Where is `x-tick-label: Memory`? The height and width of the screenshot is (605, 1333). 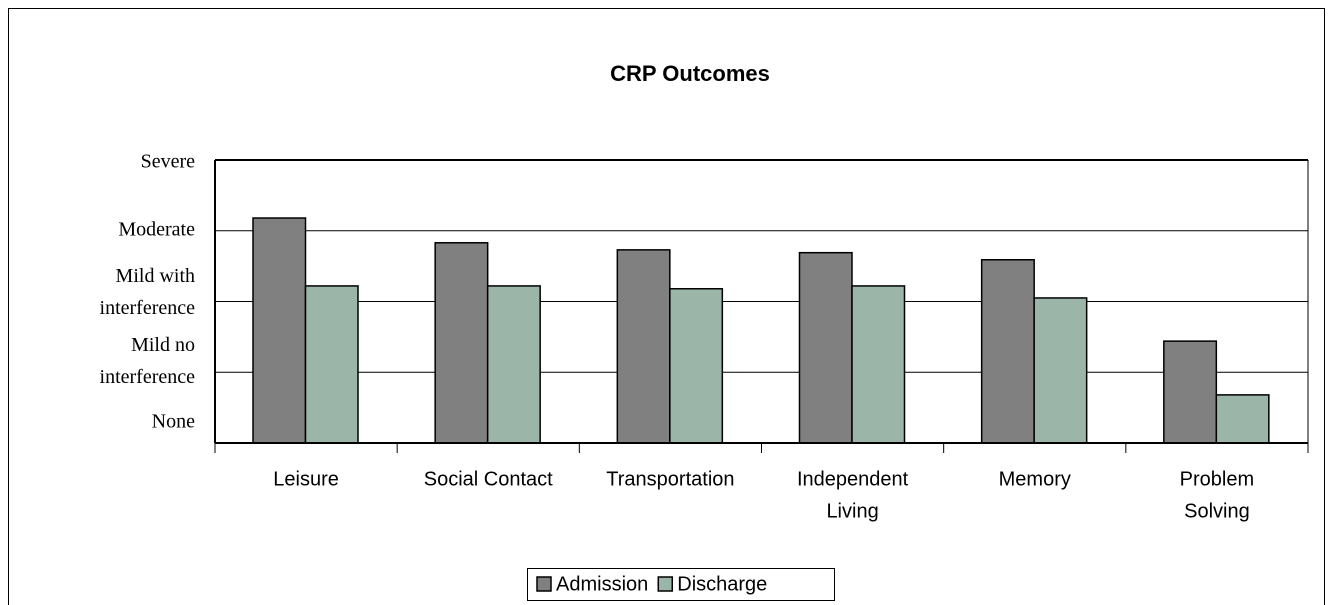
x-tick-label: Memory is located at coordinates (1035, 479).